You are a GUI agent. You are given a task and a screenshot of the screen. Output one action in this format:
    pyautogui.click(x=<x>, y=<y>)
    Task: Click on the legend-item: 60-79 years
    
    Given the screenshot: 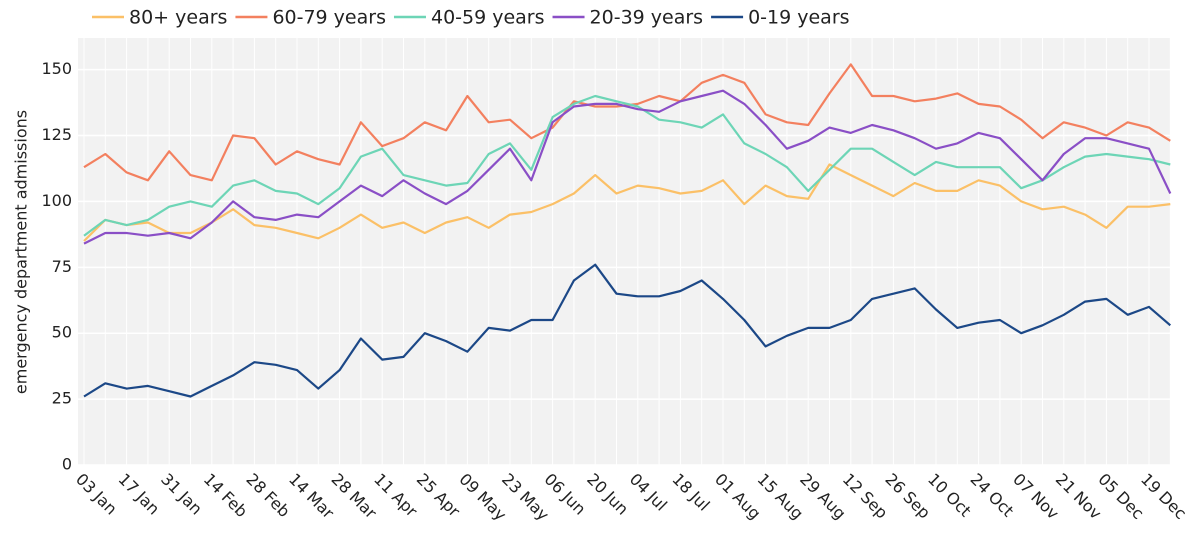 What is the action you would take?
    pyautogui.click(x=310, y=18)
    